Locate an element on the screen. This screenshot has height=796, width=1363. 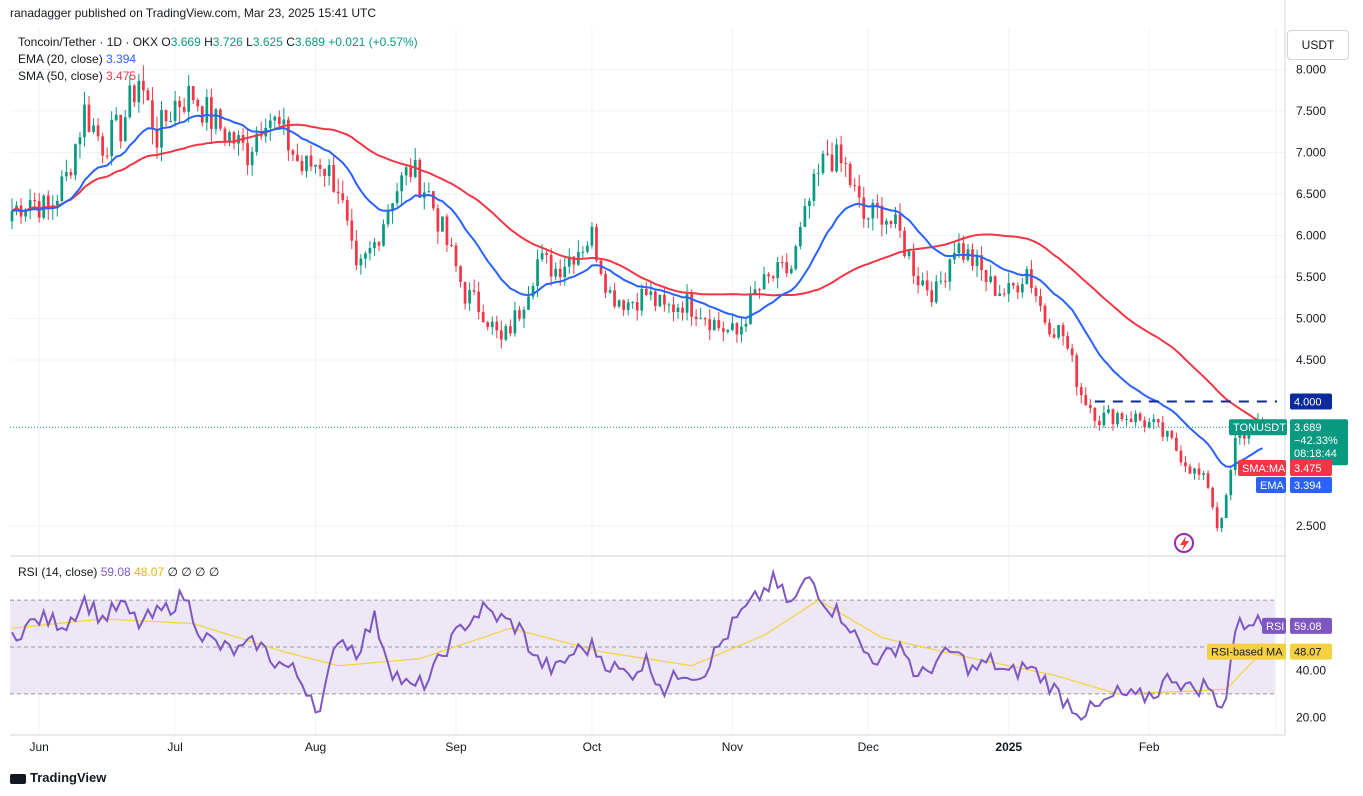
sma-name-tag: SMA:MA is located at coordinates (1262, 468).